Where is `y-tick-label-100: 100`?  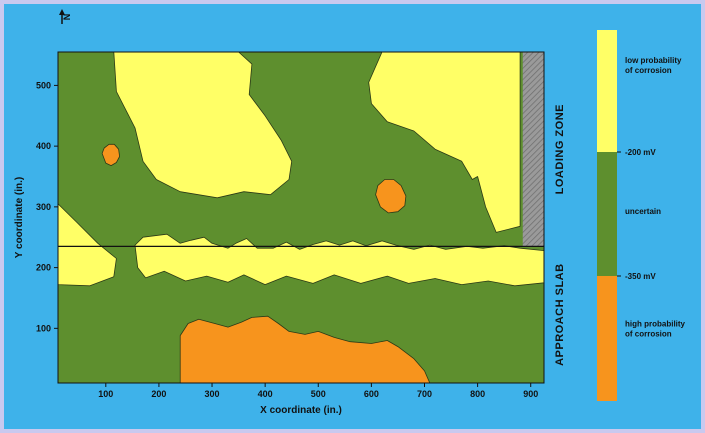
y-tick-label-100: 100 is located at coordinates (43, 328).